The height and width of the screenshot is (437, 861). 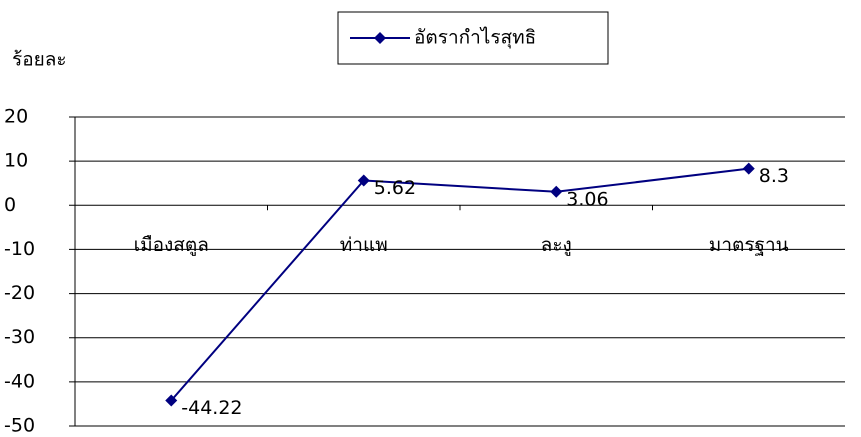 I want to click on y-tick-label: 20, so click(x=16, y=117).